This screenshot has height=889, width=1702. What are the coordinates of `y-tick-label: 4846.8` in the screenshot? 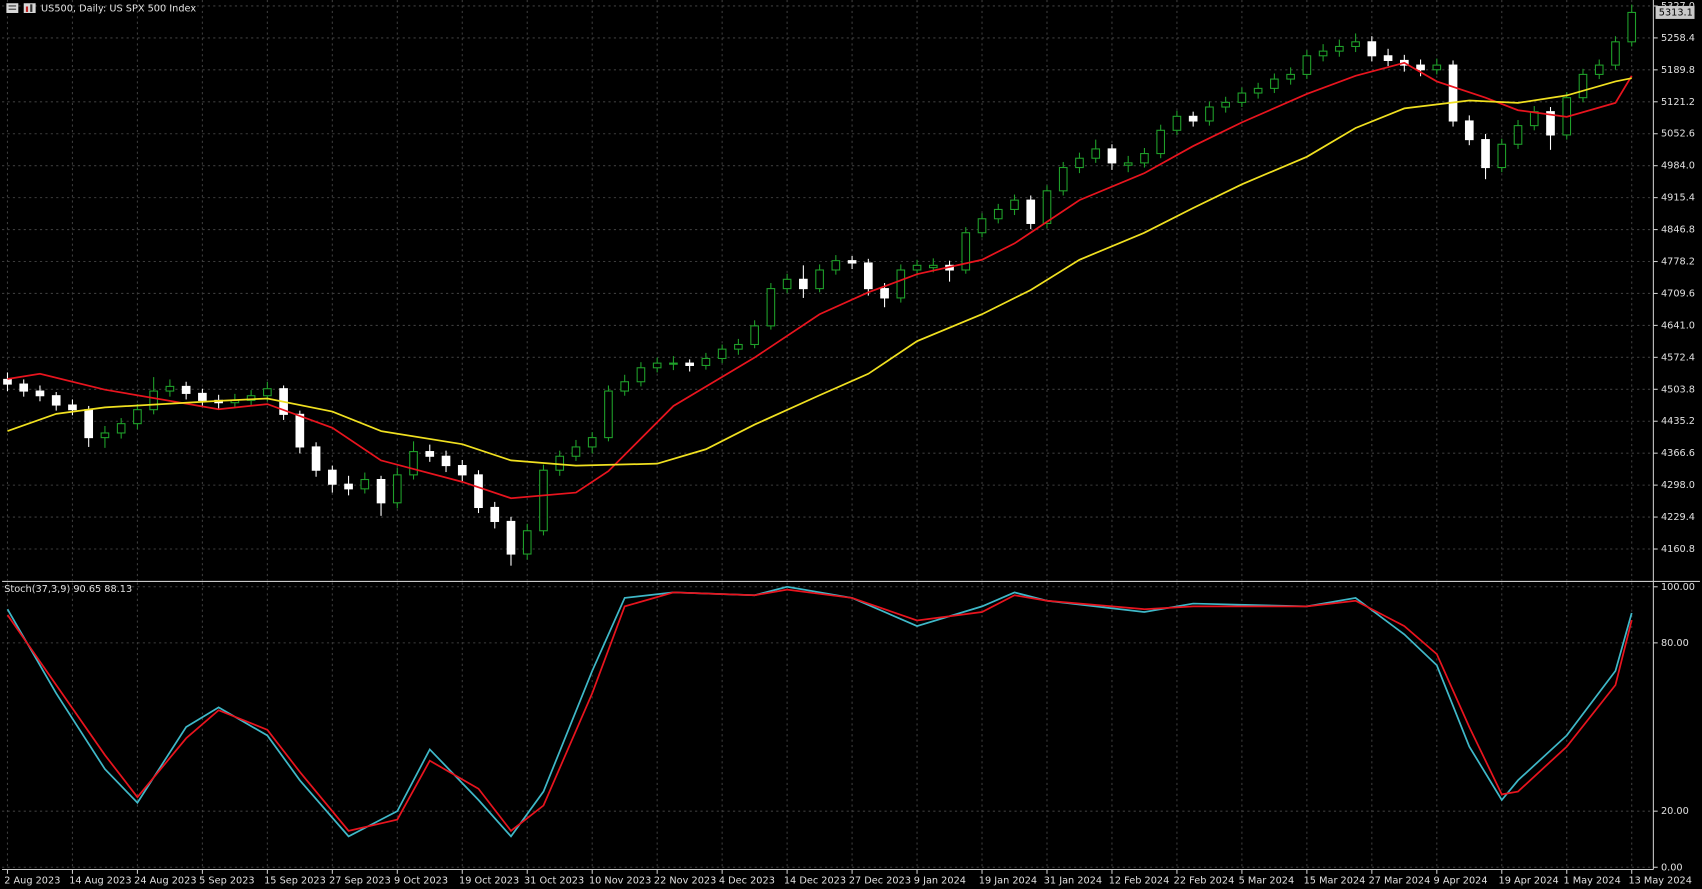 It's located at (1678, 230).